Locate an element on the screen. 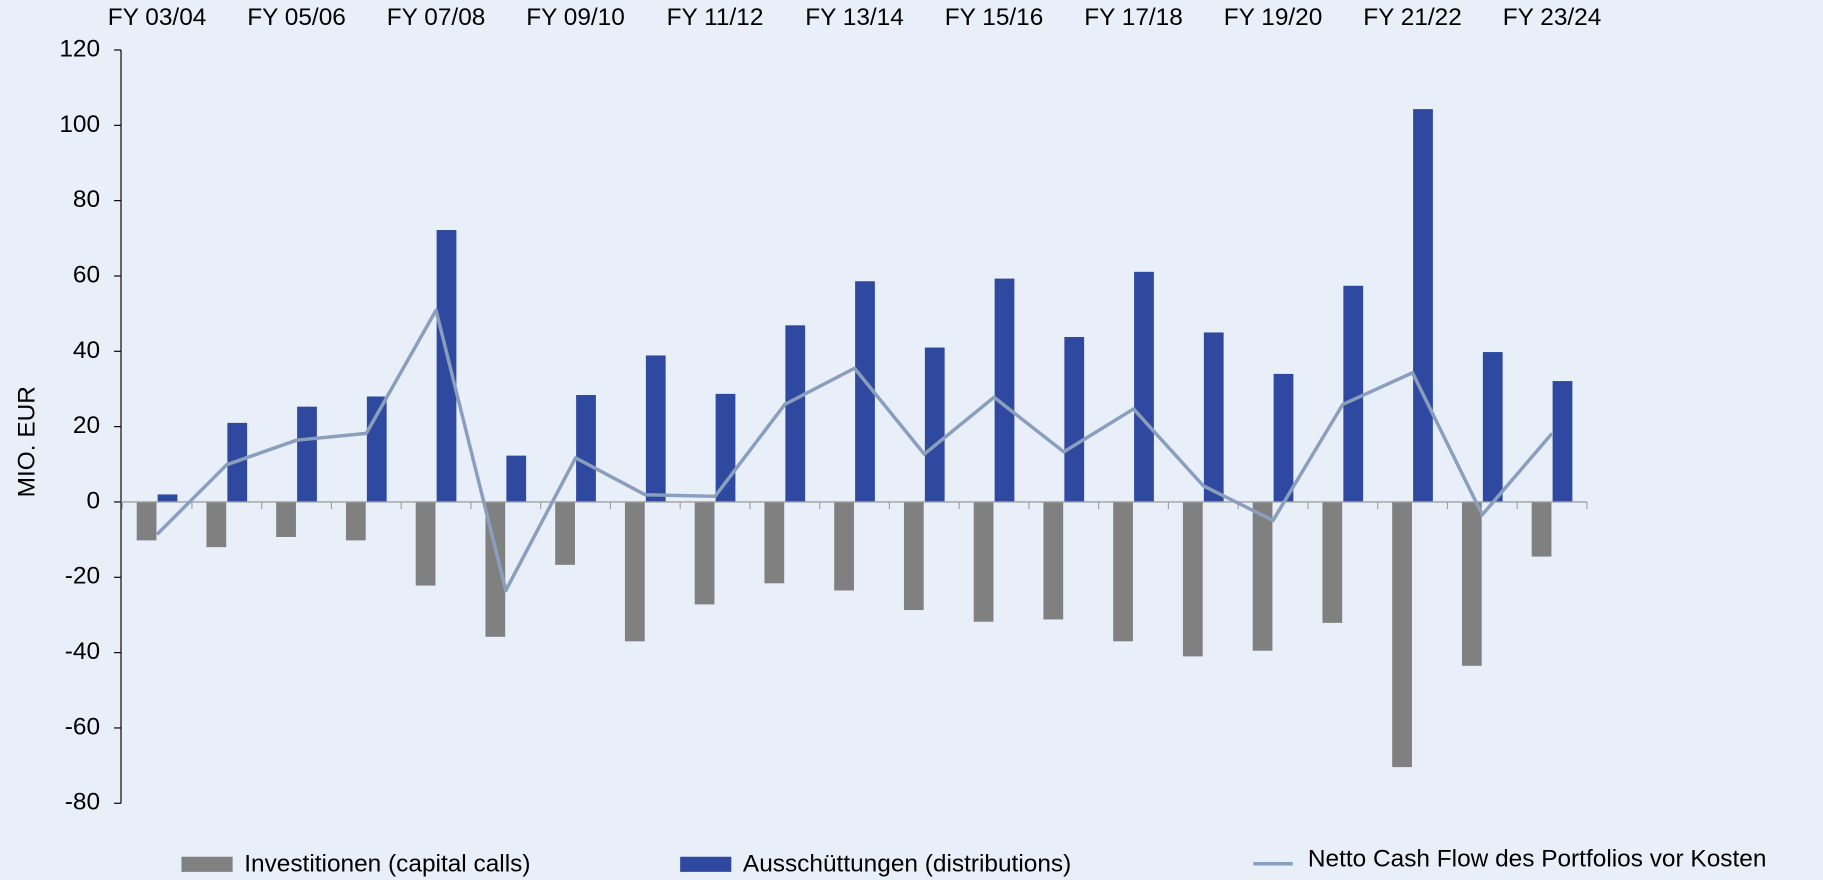 Image resolution: width=1823 pixels, height=880 pixels. y-tick-label: 0 is located at coordinates (94, 500).